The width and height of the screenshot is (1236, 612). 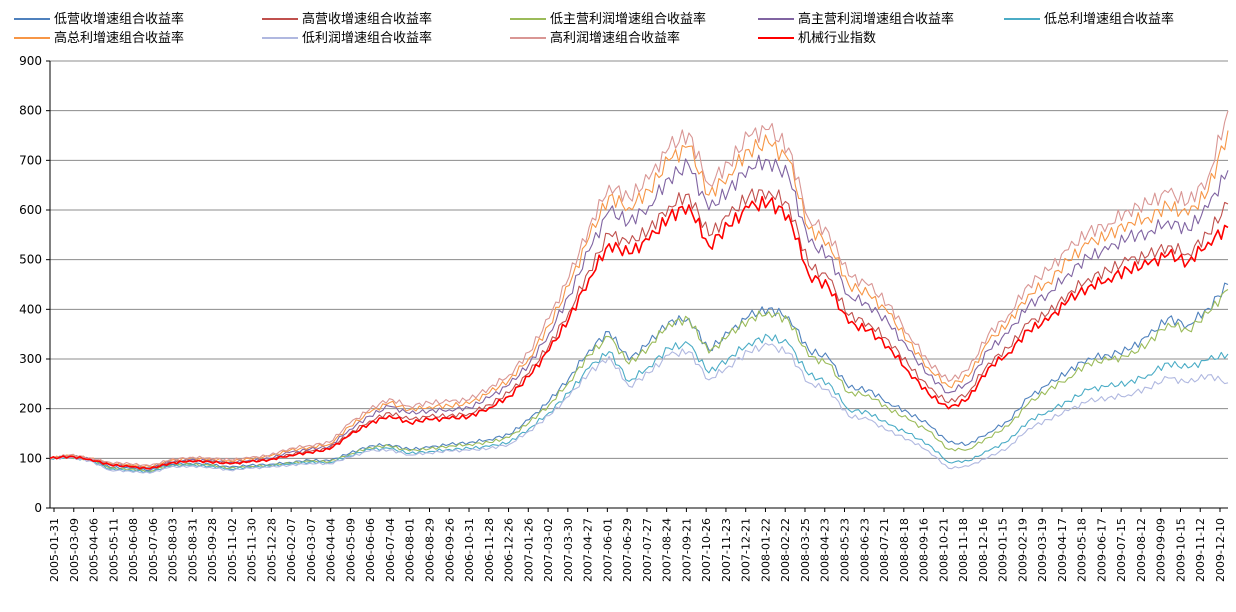 What do you see at coordinates (74, 550) in the screenshot?
I see `x-tick-label: 2005-03-09` at bounding box center [74, 550].